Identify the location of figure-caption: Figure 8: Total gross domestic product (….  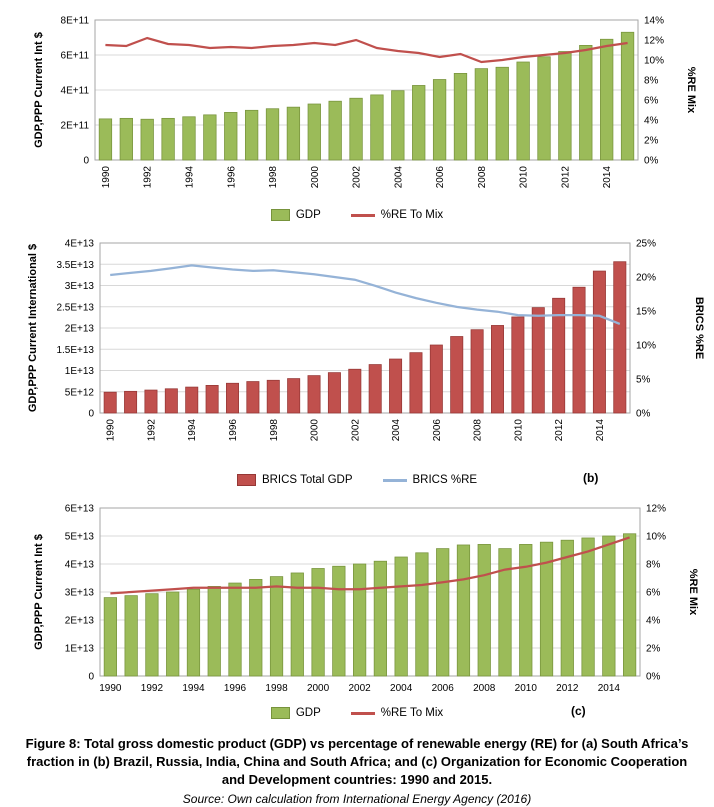
(357, 761).